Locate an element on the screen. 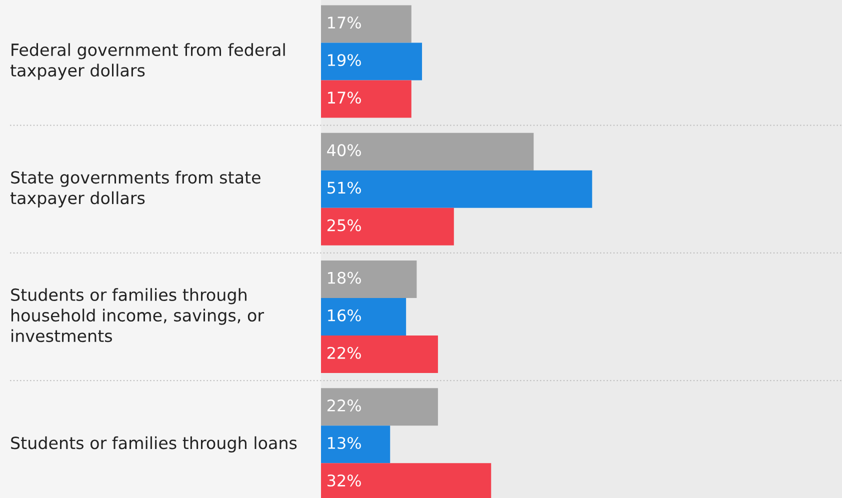 The height and width of the screenshot is (498, 842). data-label: 51% is located at coordinates (344, 188).